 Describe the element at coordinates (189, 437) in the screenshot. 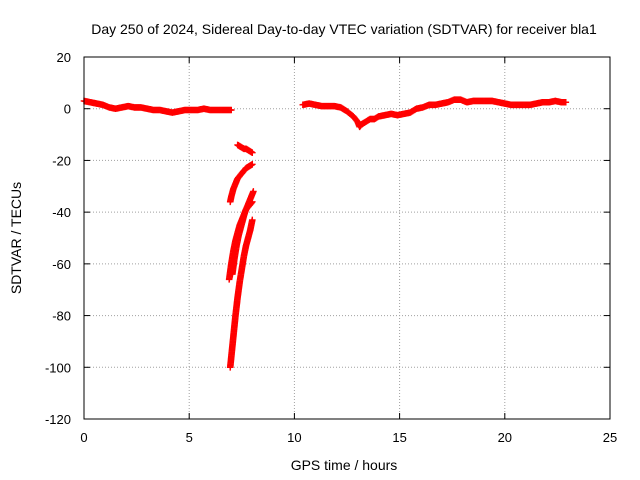

I see `x-tick-label: 5` at that location.